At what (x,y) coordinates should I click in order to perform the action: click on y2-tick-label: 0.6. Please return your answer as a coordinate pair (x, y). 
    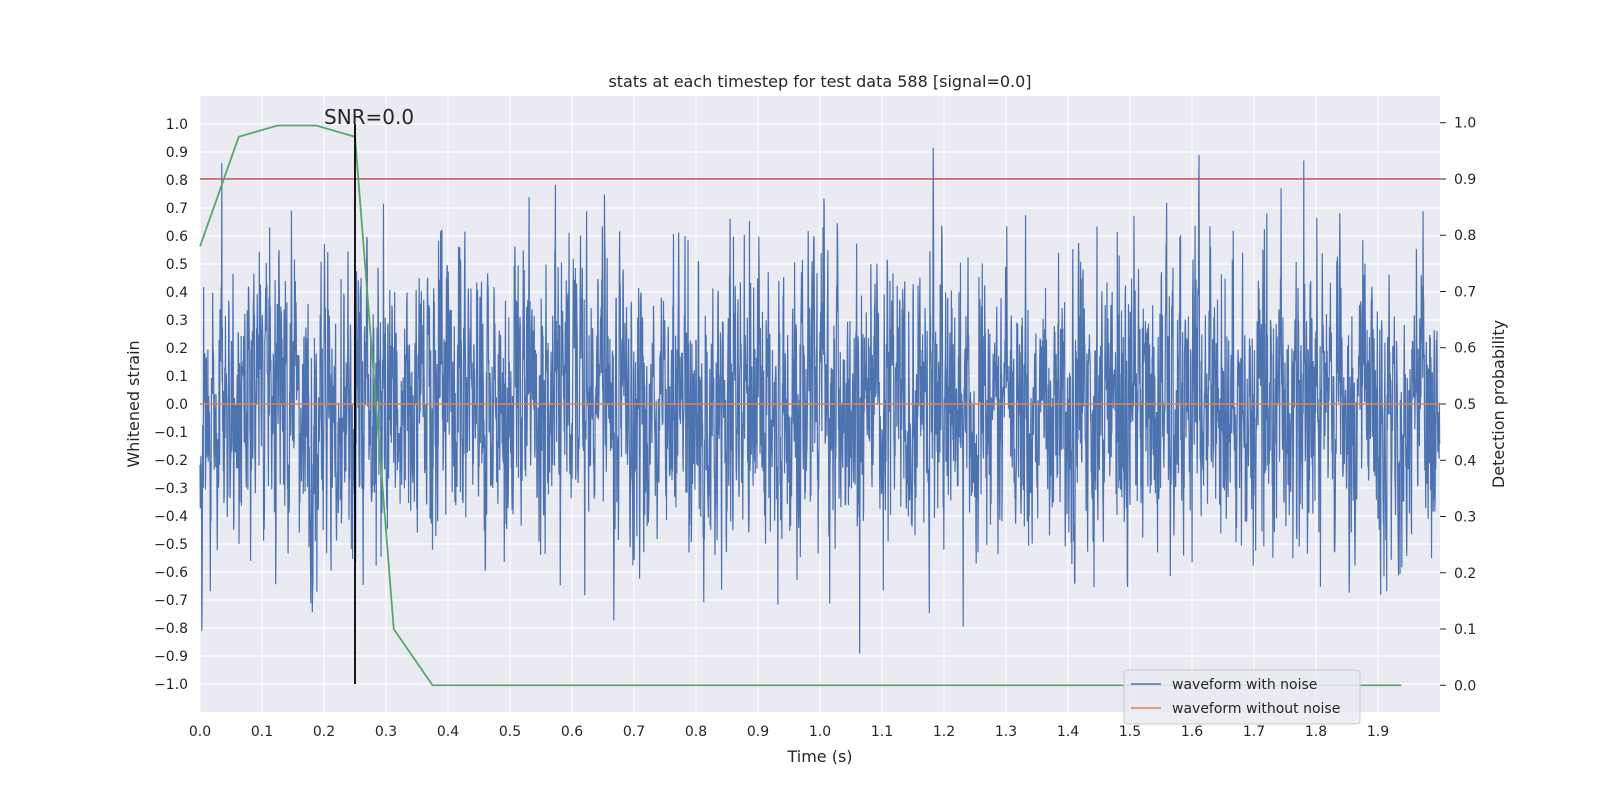
    Looking at the image, I should click on (1465, 349).